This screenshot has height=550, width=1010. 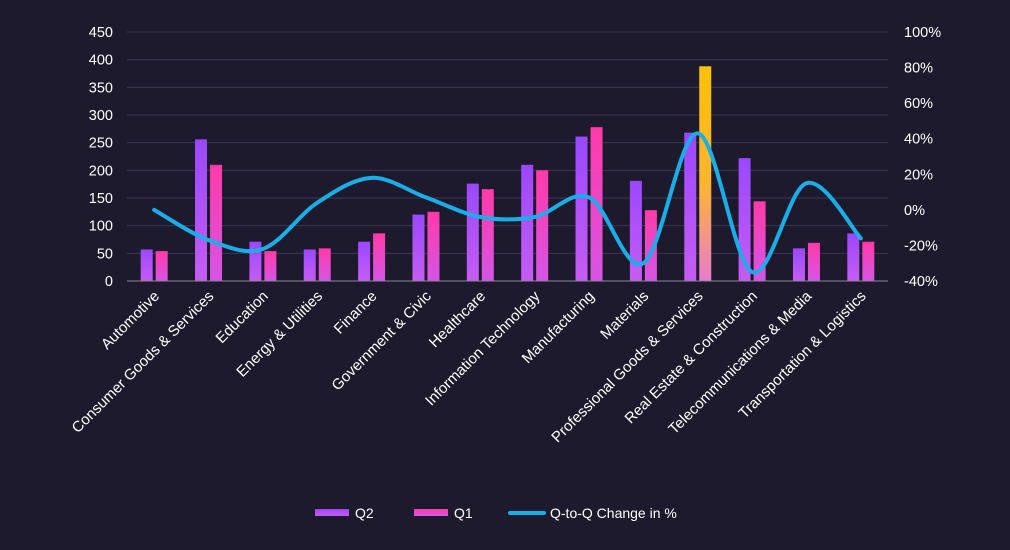 What do you see at coordinates (101, 61) in the screenshot?
I see `left-tick-label: 400` at bounding box center [101, 61].